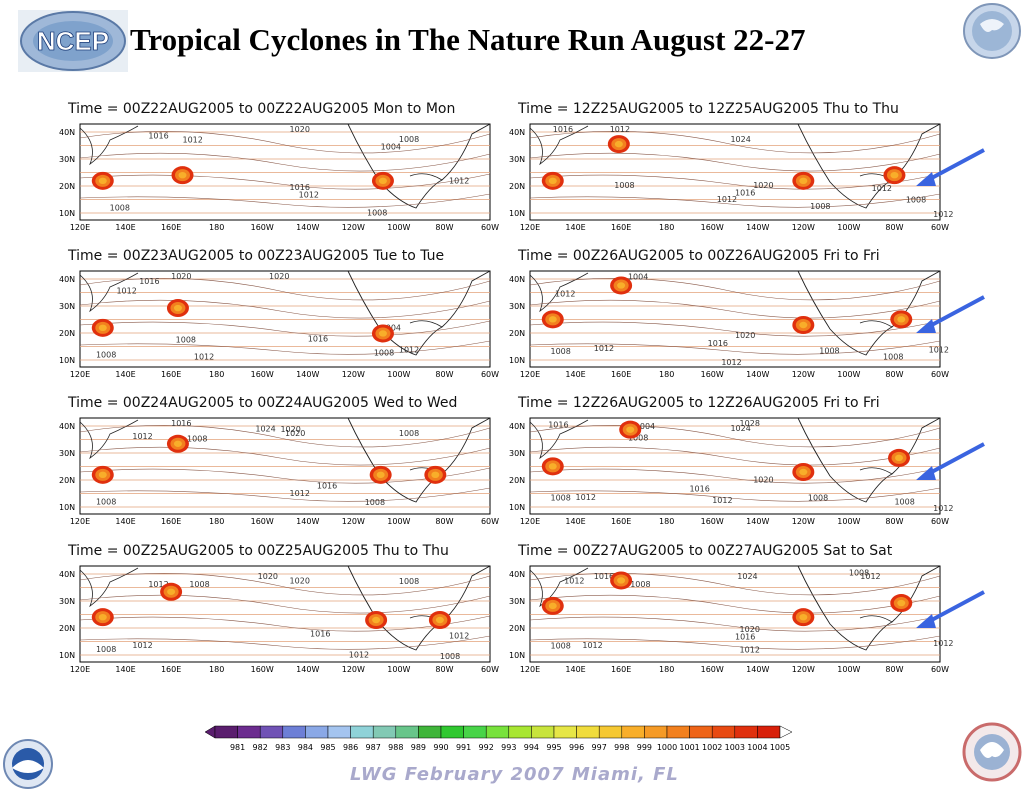  What do you see at coordinates (418, 747) in the screenshot?
I see `colorbar-label: 989` at bounding box center [418, 747].